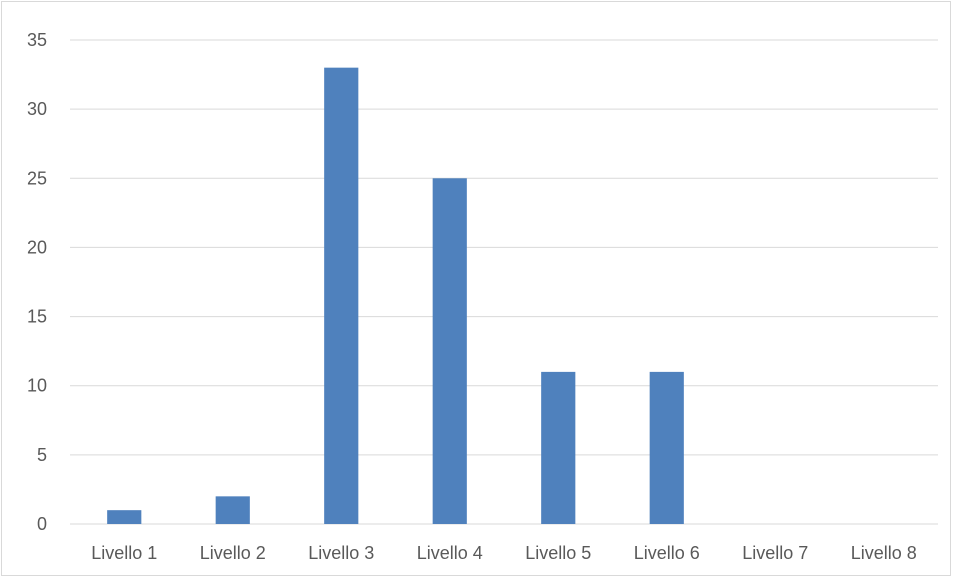  What do you see at coordinates (233, 553) in the screenshot?
I see `x-tick-label: Livello 2` at bounding box center [233, 553].